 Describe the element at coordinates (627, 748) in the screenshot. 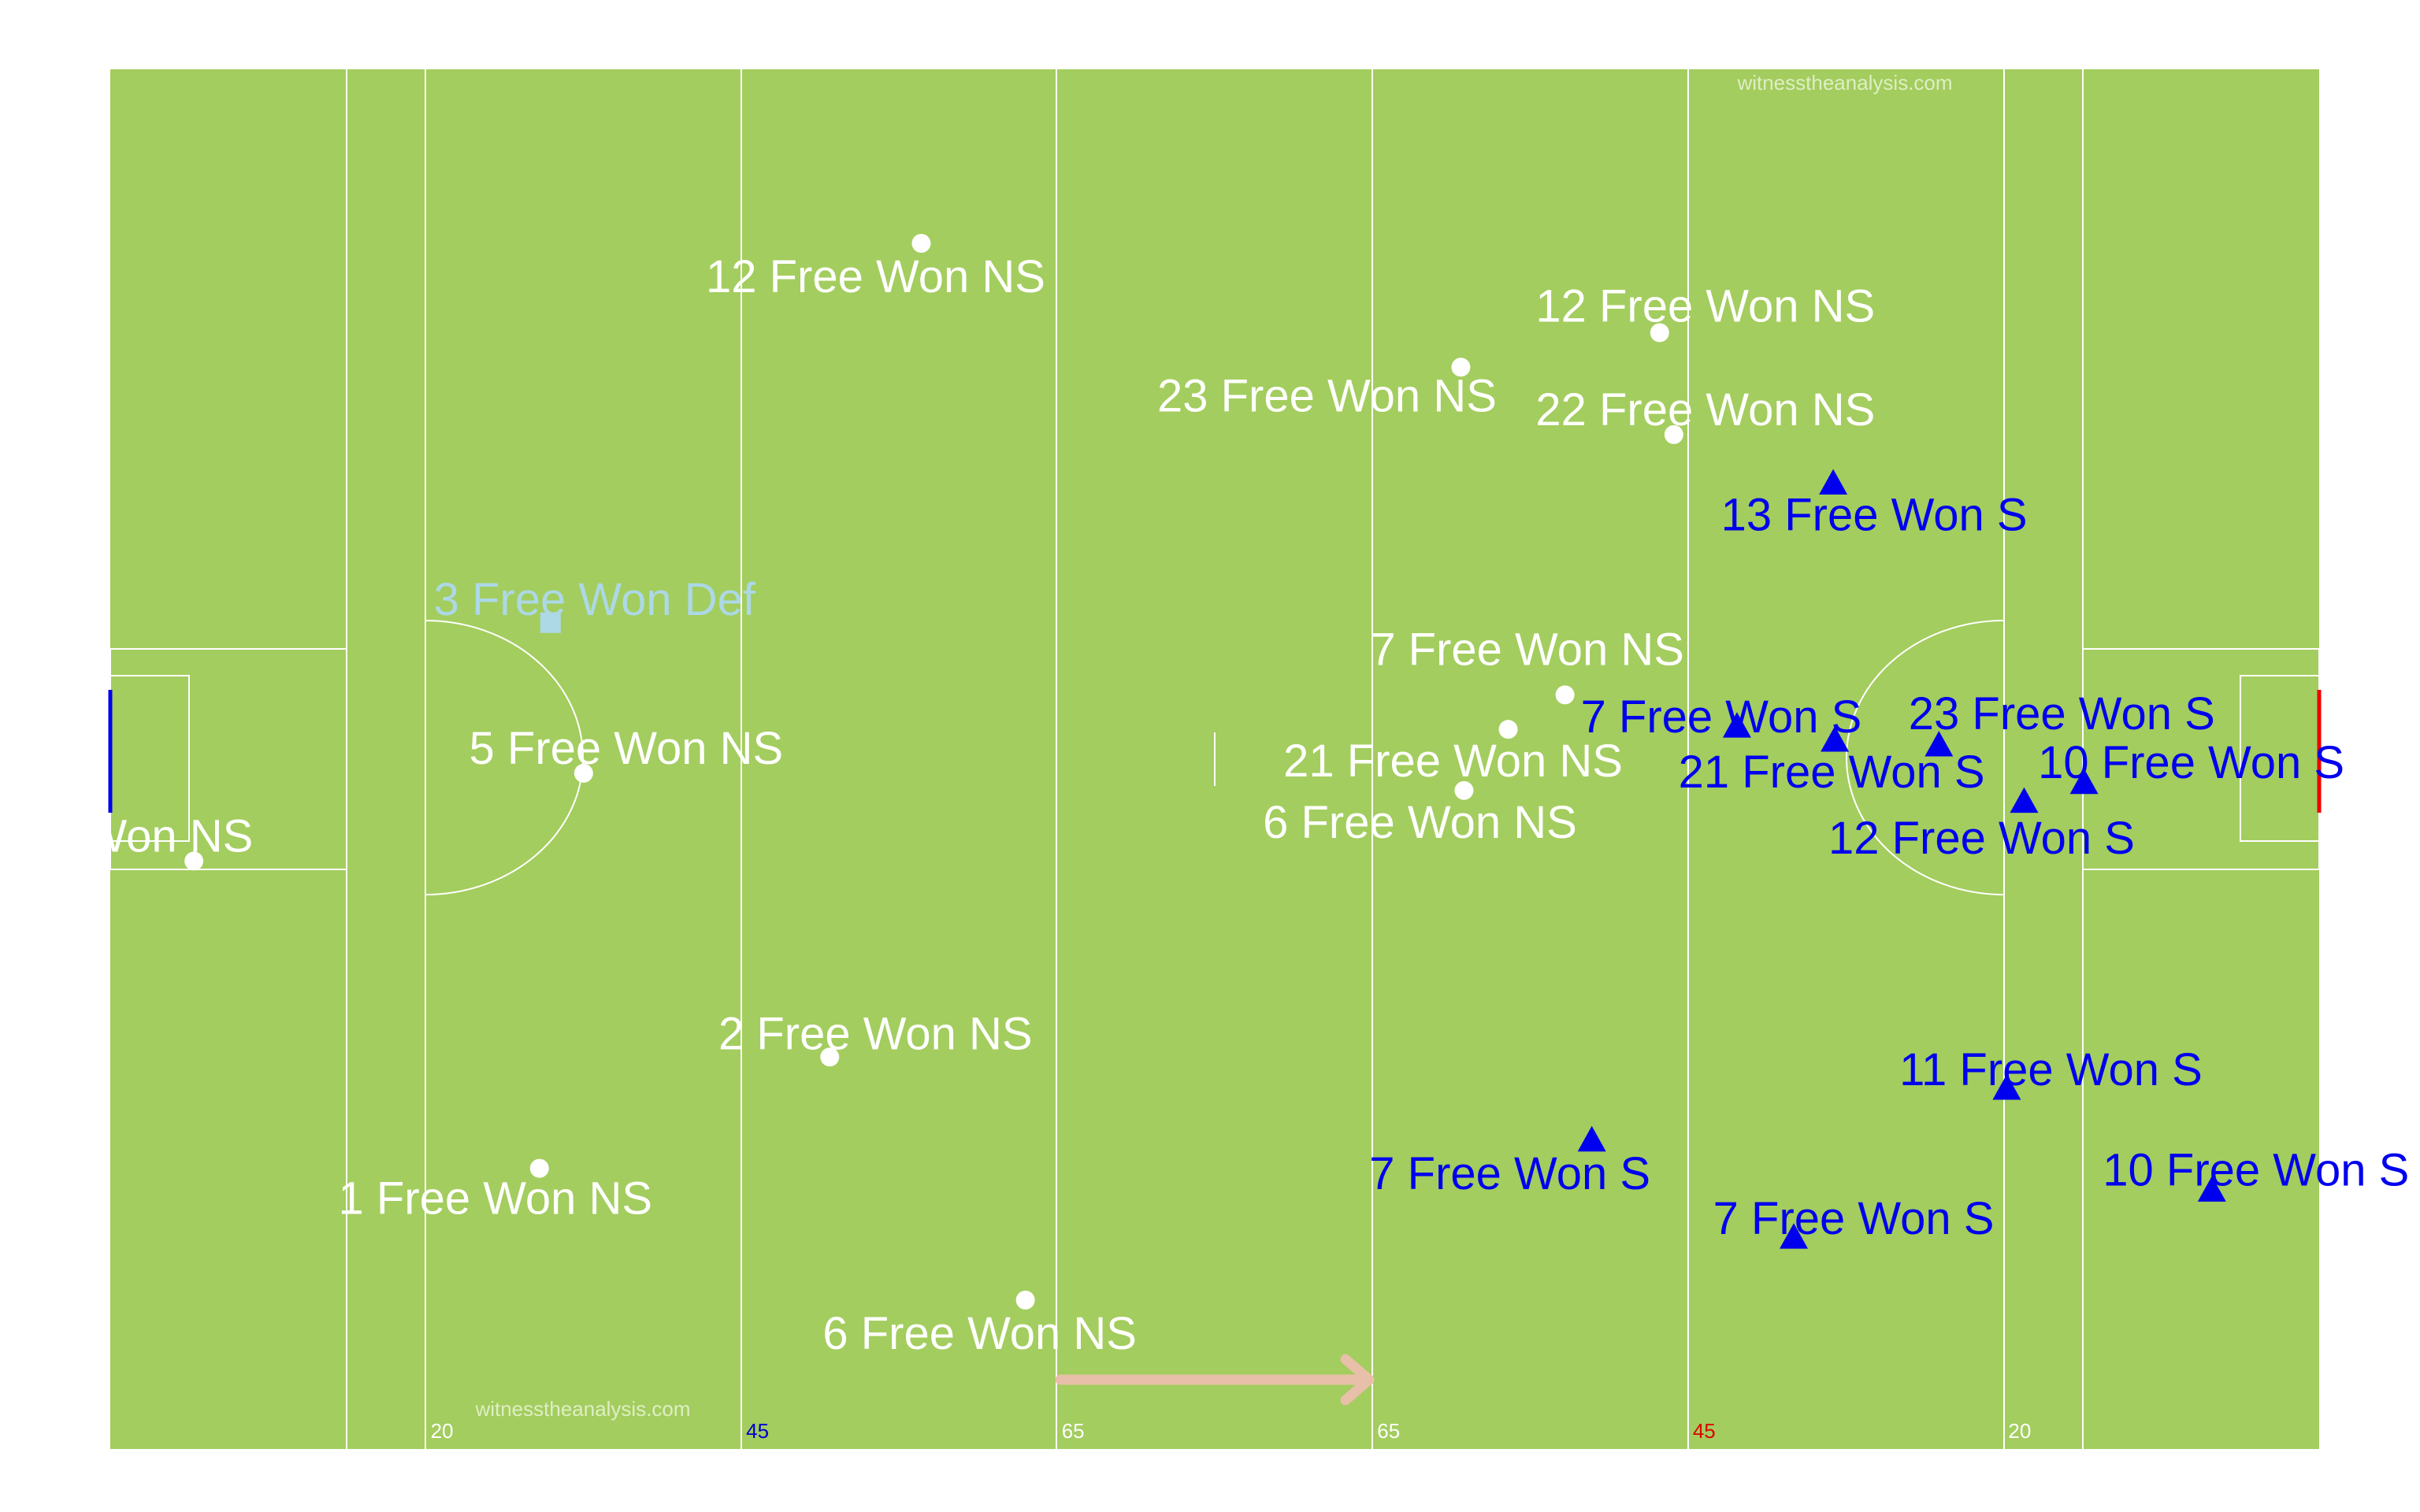

I see `event-label: 5 Free Won NS` at that location.